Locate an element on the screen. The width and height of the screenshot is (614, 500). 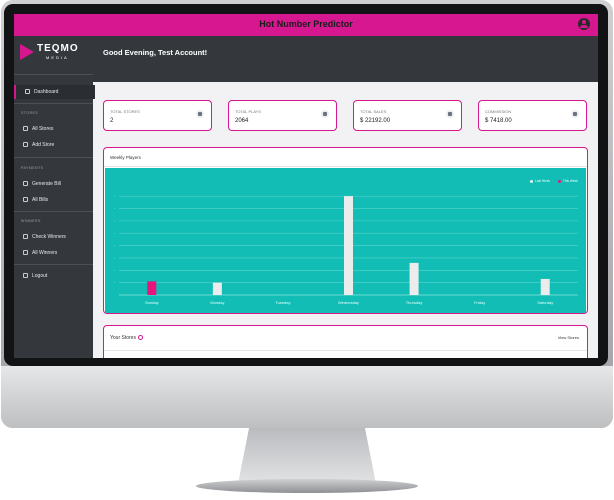
sidebar-item-all-winners: All Winners is located at coordinates (53, 253).